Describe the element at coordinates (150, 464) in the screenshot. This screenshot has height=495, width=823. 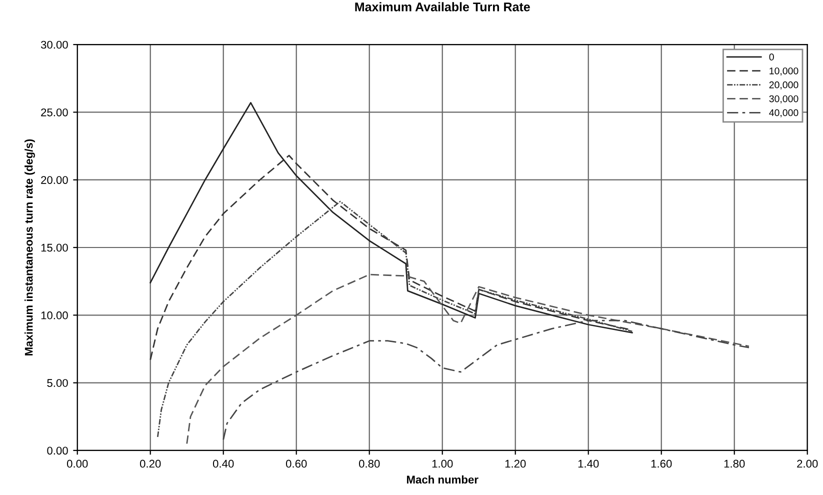
I see `x-tick-label: 0.20` at that location.